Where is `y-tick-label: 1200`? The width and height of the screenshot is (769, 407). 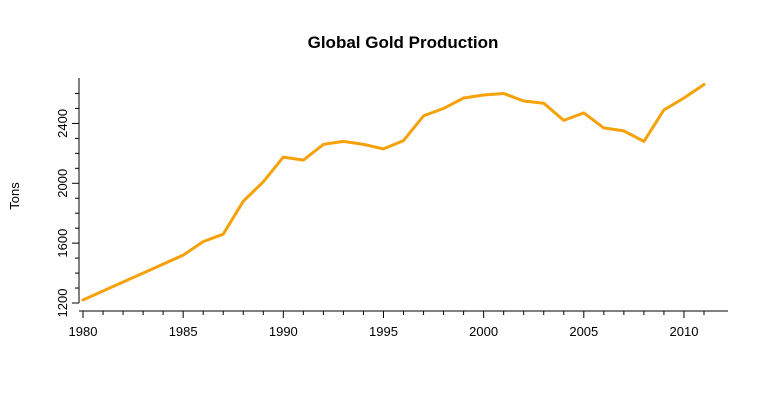
y-tick-label: 1200 is located at coordinates (62, 303).